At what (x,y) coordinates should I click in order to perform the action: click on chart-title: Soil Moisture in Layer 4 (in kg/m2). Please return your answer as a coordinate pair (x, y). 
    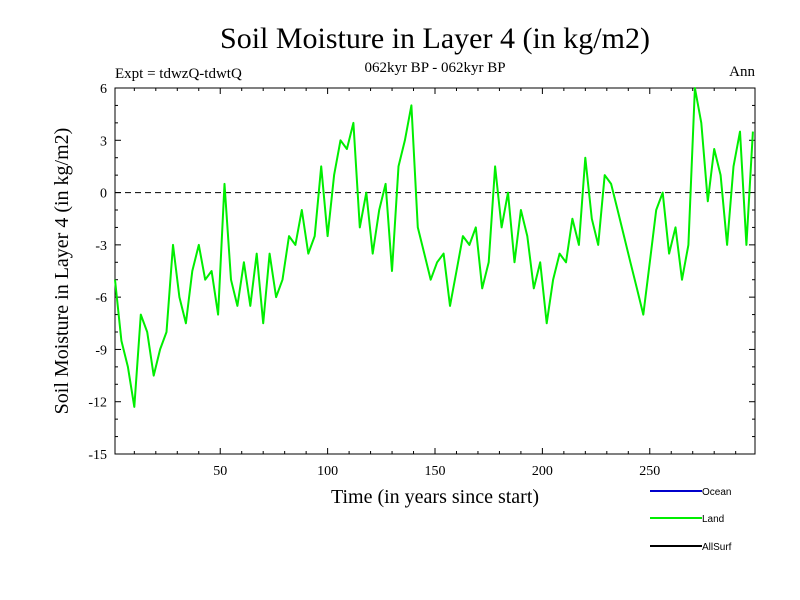
    Looking at the image, I should click on (435, 38).